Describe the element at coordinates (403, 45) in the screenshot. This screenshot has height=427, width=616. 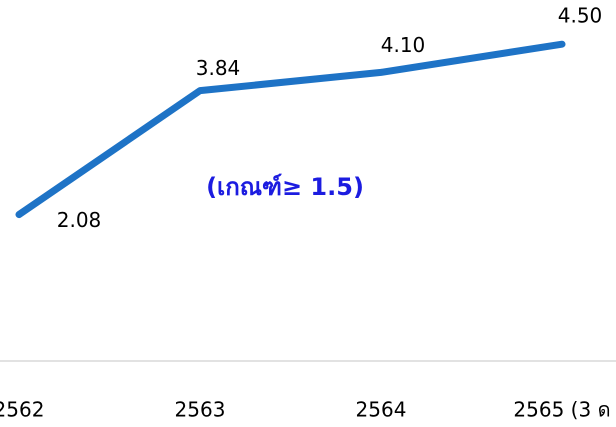
I see `data-label: 4.10` at that location.